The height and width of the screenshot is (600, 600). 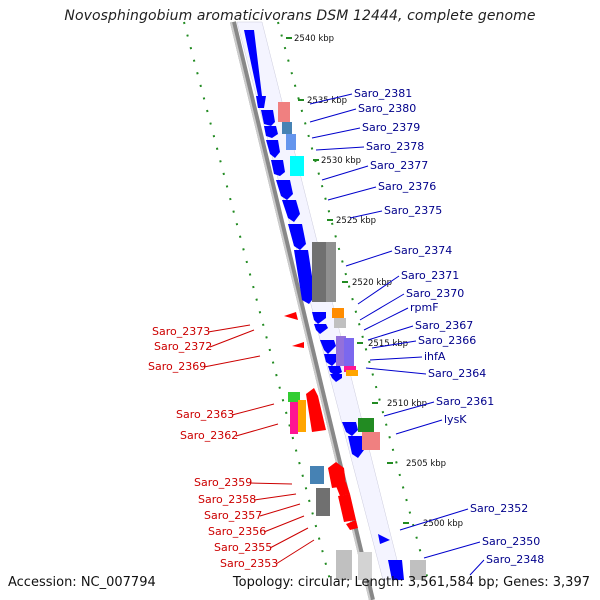 What do you see at coordinates (249, 563) in the screenshot?
I see `gene-label-reverse: Saro_2353` at bounding box center [249, 563].